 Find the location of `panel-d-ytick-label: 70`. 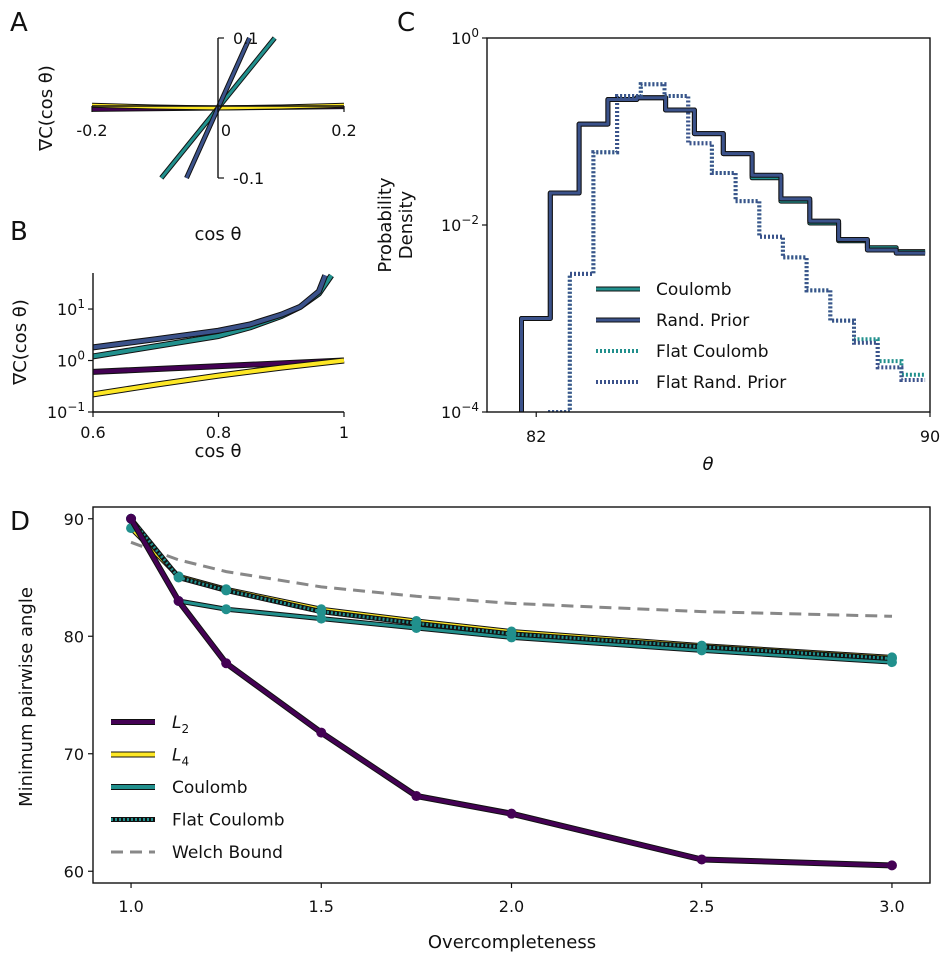

panel-d-ytick-label: 70 is located at coordinates (74, 754).